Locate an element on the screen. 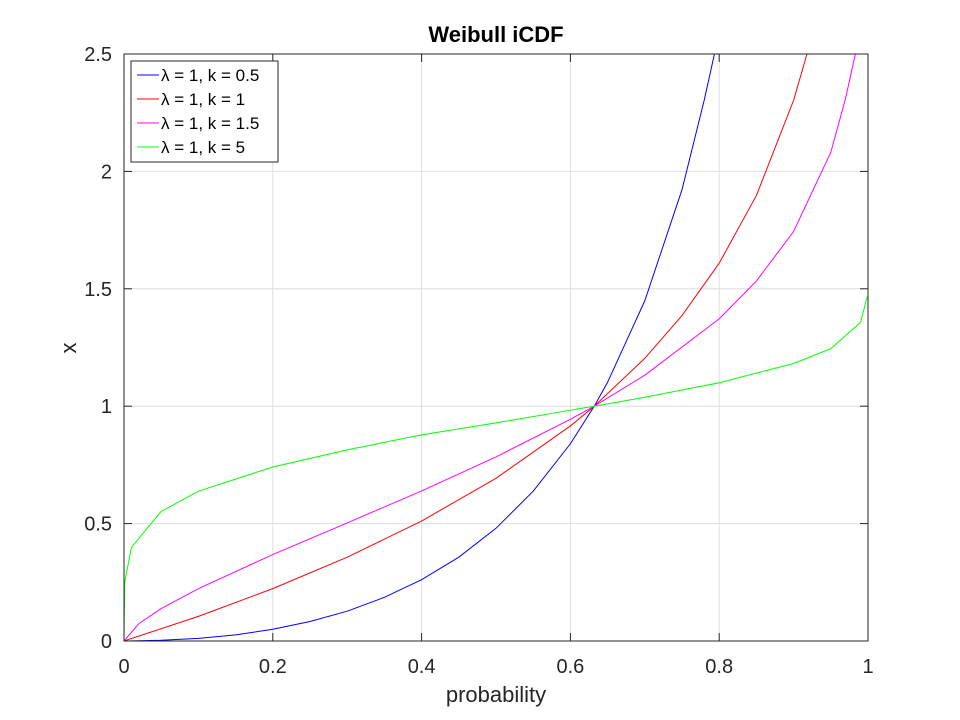  x-tick-label: 1 is located at coordinates (867, 667).